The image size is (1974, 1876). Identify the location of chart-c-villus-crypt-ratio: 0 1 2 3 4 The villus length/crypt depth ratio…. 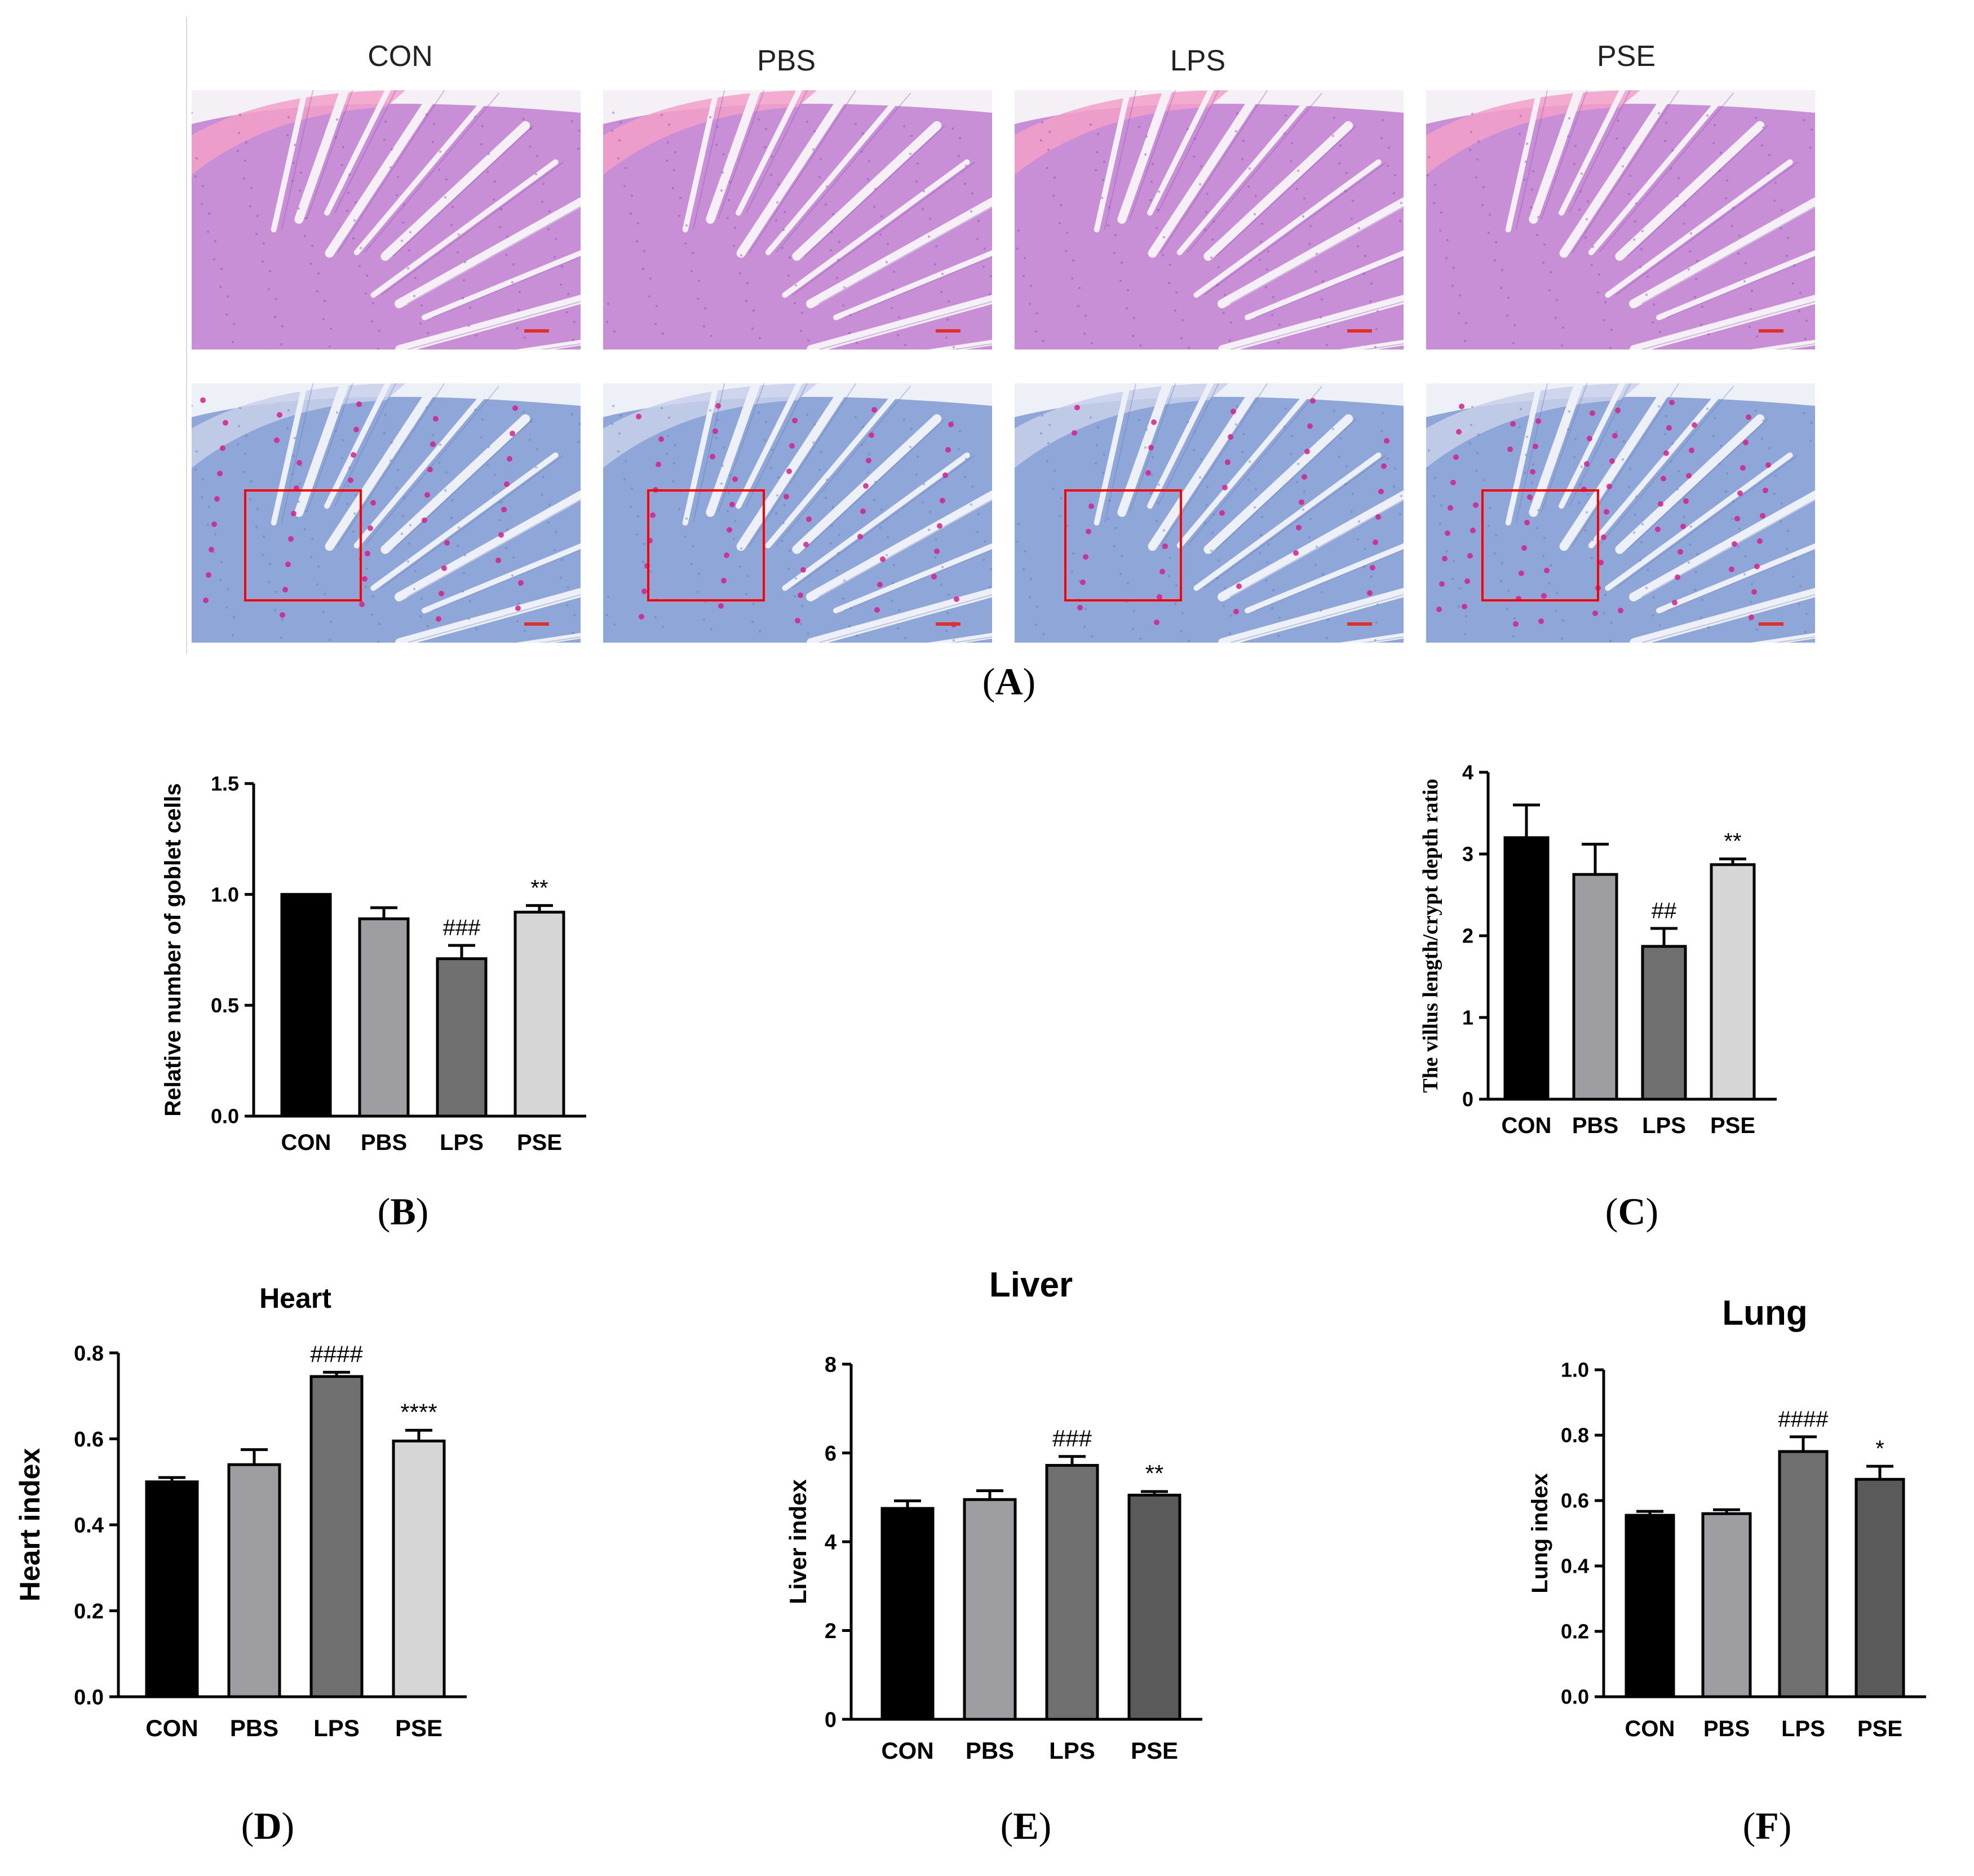
(1598, 950).